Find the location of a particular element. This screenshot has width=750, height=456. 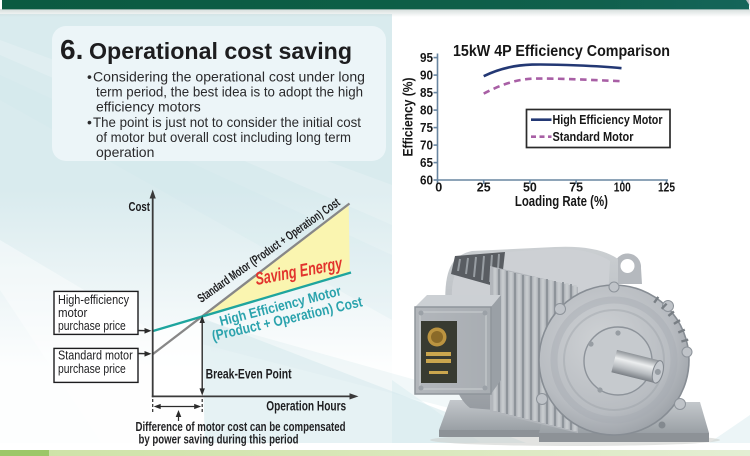

svg-text: 95 is located at coordinates (426, 57).